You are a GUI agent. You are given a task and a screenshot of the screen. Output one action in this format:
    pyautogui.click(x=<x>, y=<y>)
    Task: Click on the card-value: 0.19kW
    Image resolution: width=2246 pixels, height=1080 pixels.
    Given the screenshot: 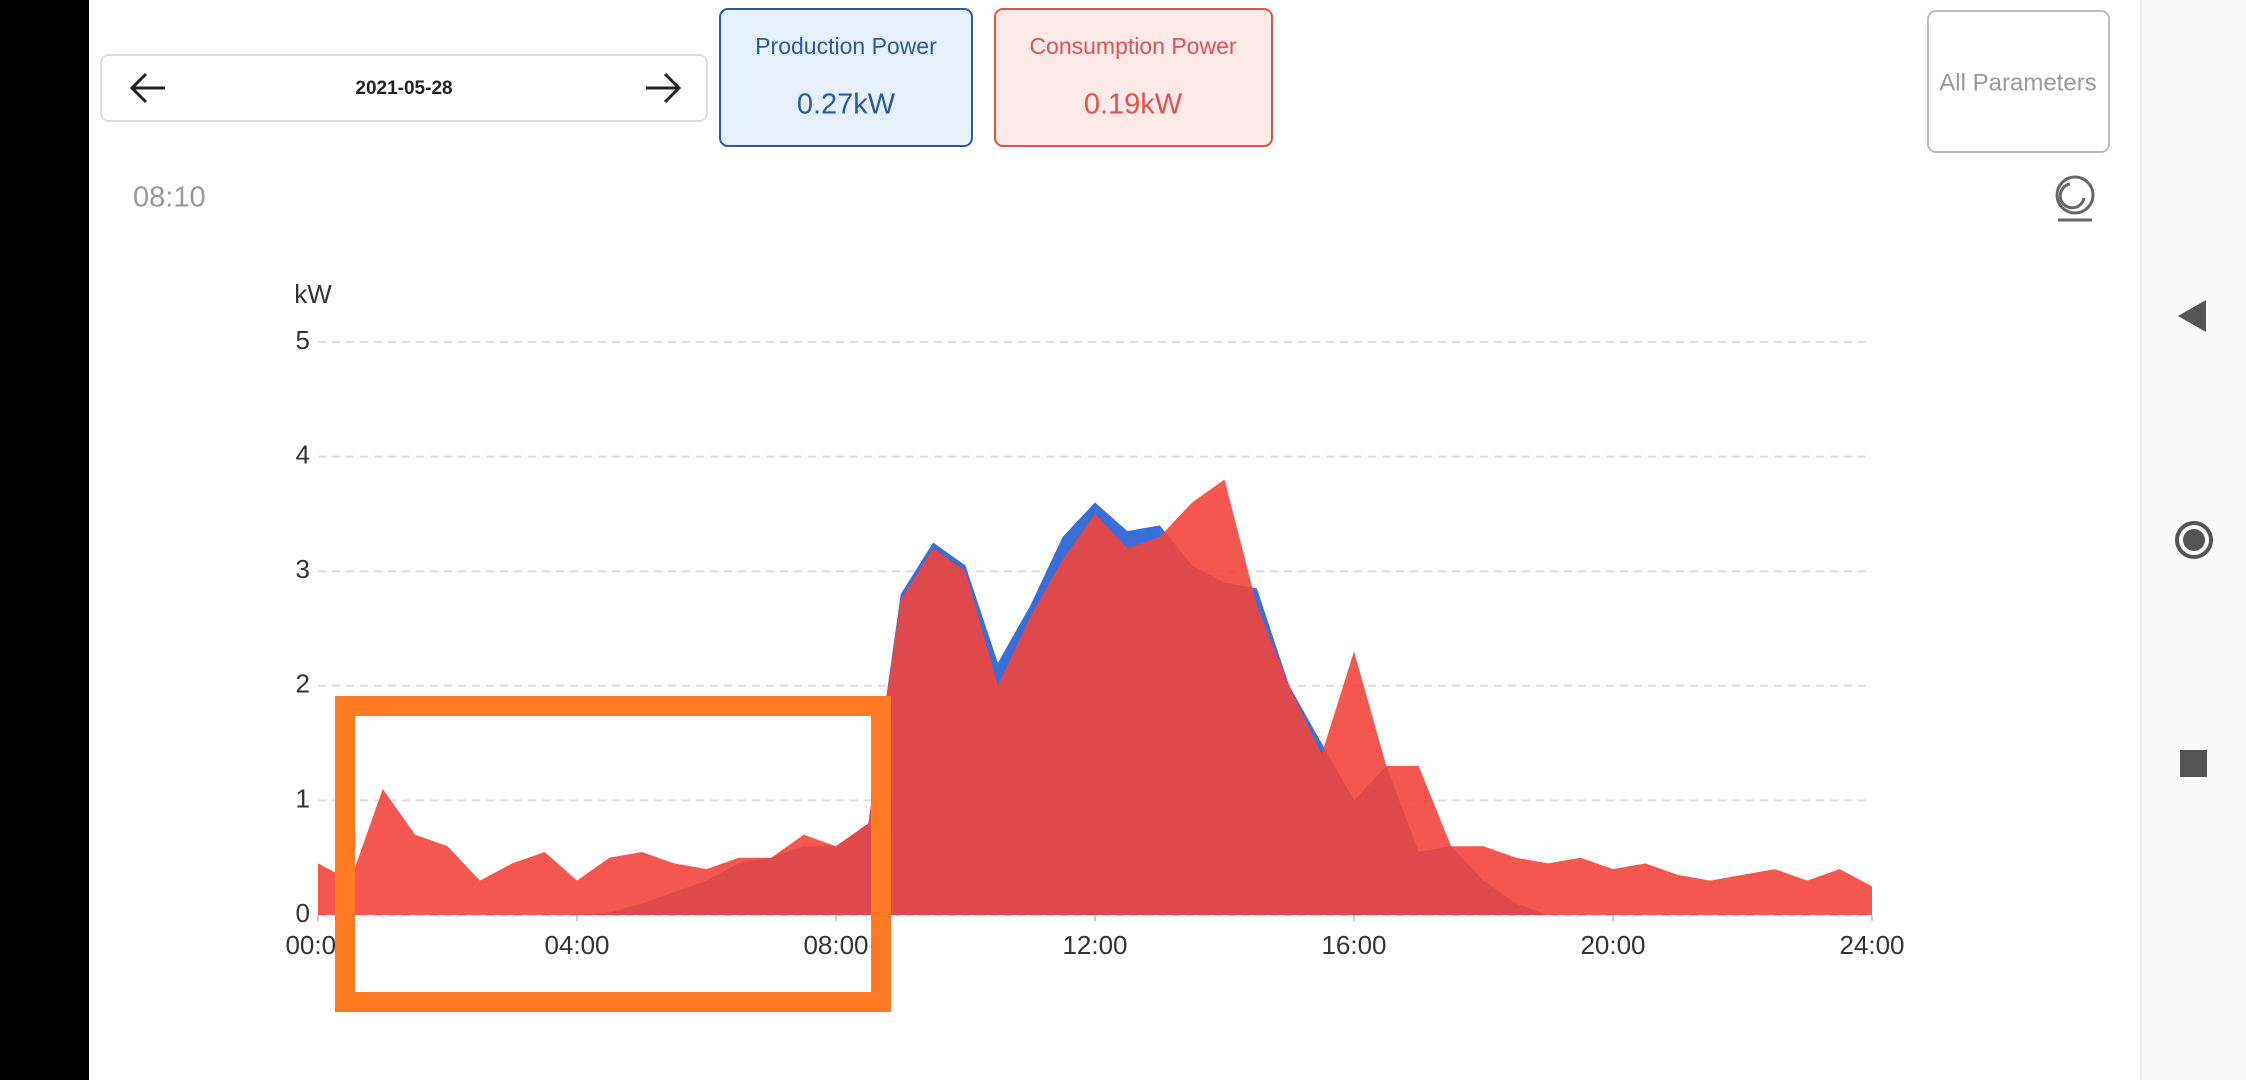 What is the action you would take?
    pyautogui.click(x=1133, y=105)
    